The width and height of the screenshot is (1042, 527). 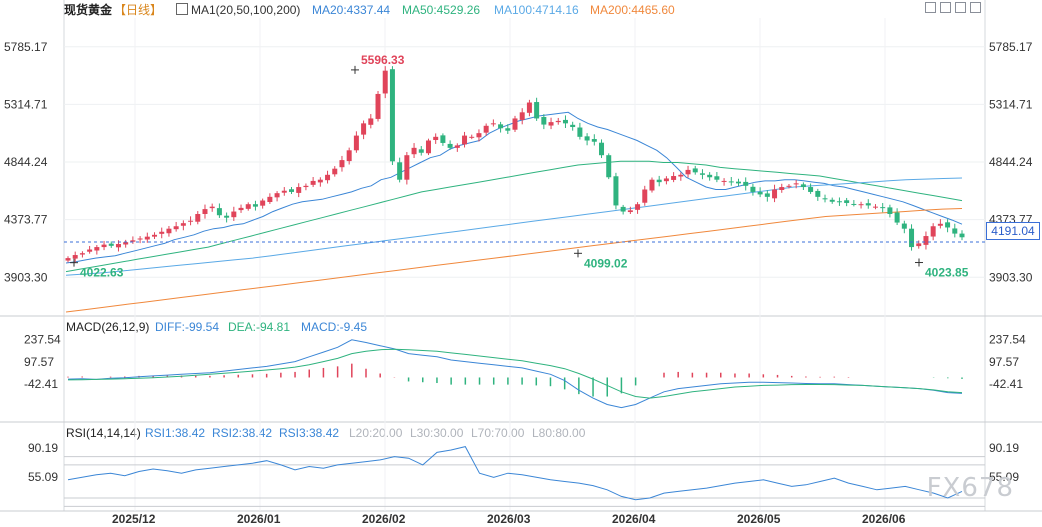 What do you see at coordinates (26, 220) in the screenshot?
I see `y-tick-left-label: 4373.77` at bounding box center [26, 220].